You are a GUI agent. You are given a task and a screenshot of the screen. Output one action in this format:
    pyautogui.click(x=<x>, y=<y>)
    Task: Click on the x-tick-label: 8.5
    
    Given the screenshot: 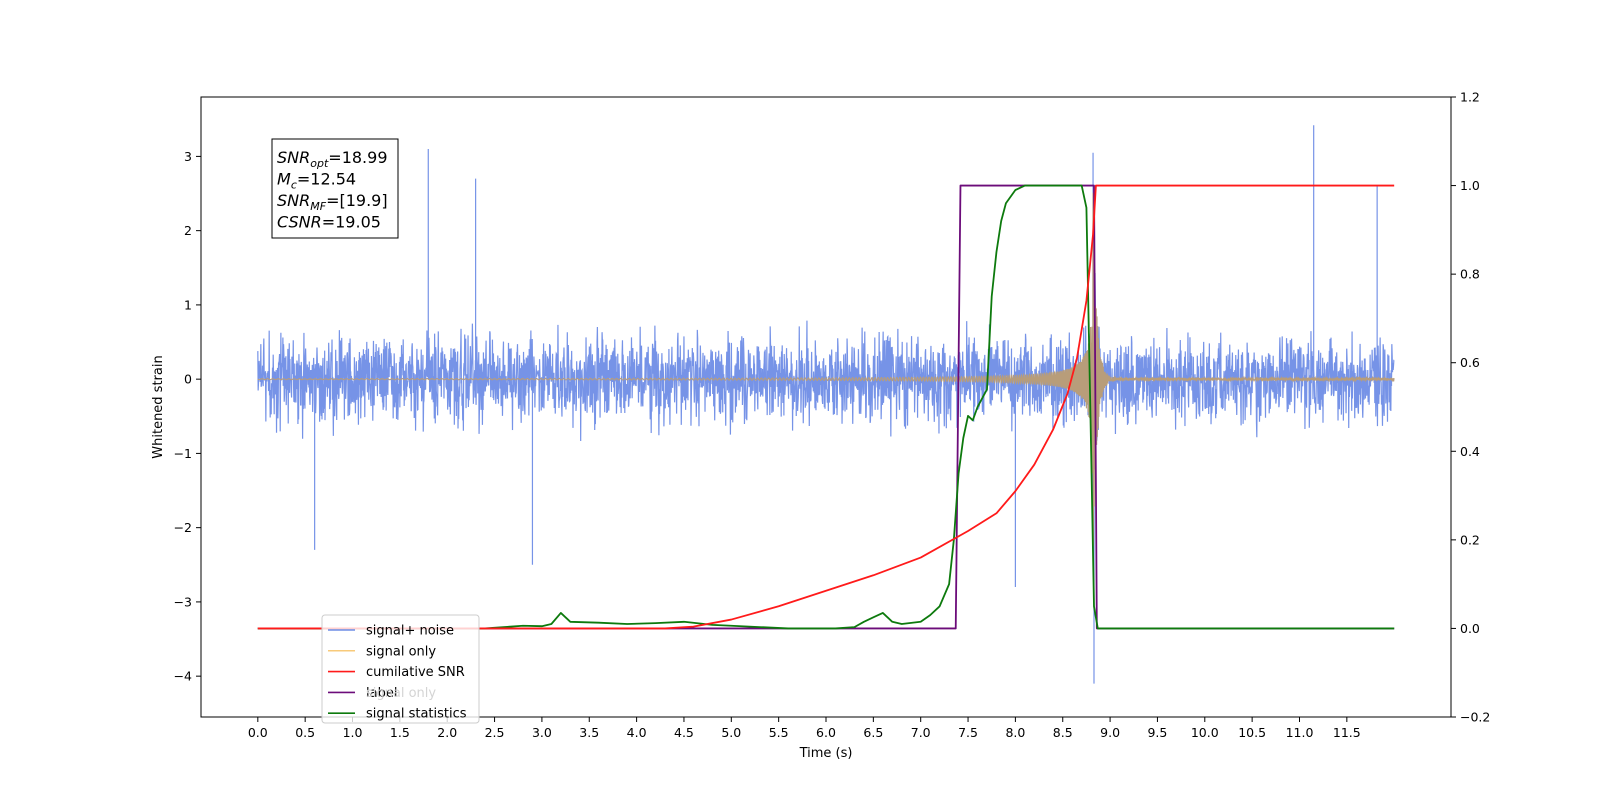 What is the action you would take?
    pyautogui.click(x=1063, y=732)
    